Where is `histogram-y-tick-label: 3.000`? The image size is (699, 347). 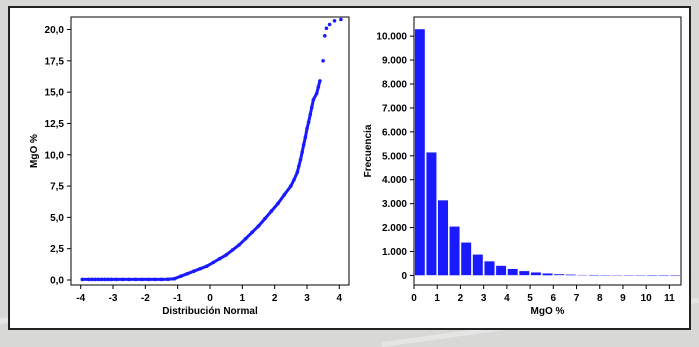 histogram-y-tick-label: 3.000 is located at coordinates (394, 204).